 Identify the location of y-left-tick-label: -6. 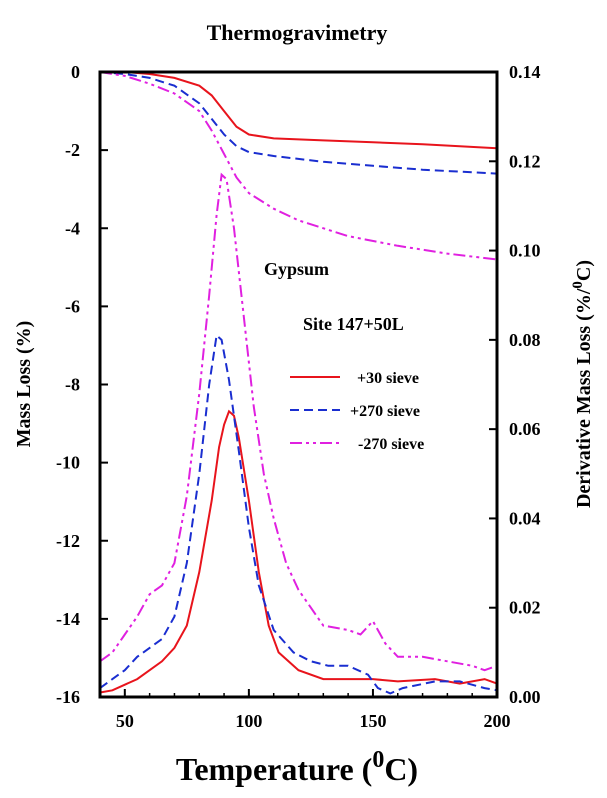
(72, 306).